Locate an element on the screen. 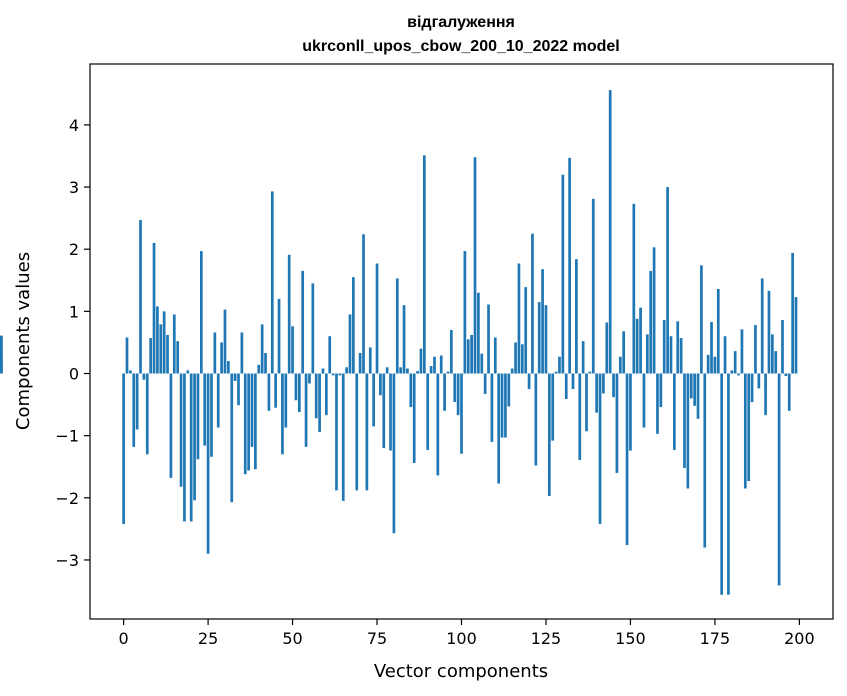 This screenshot has width=847, height=696. chart-title: відгалуження is located at coordinates (461, 22).